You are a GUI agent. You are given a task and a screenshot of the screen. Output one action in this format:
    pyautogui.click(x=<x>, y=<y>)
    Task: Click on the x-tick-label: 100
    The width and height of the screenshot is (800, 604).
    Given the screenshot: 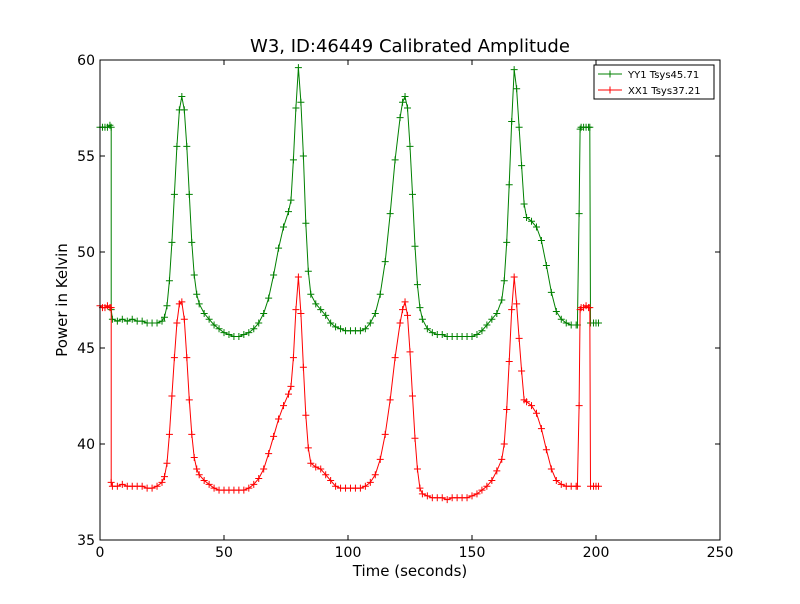 What is the action you would take?
    pyautogui.click(x=348, y=553)
    